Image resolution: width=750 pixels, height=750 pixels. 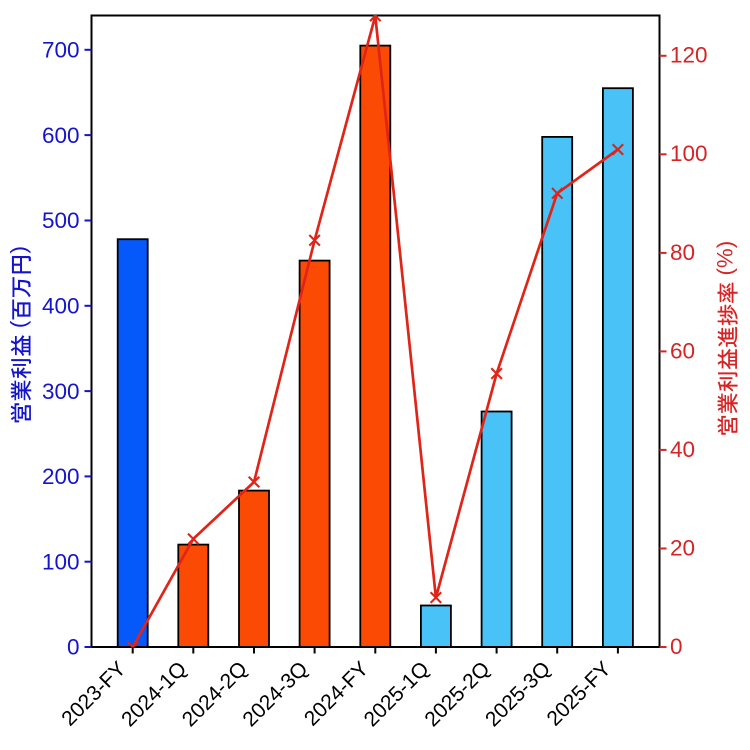 I want to click on svg-text: 40, so click(x=682, y=449).